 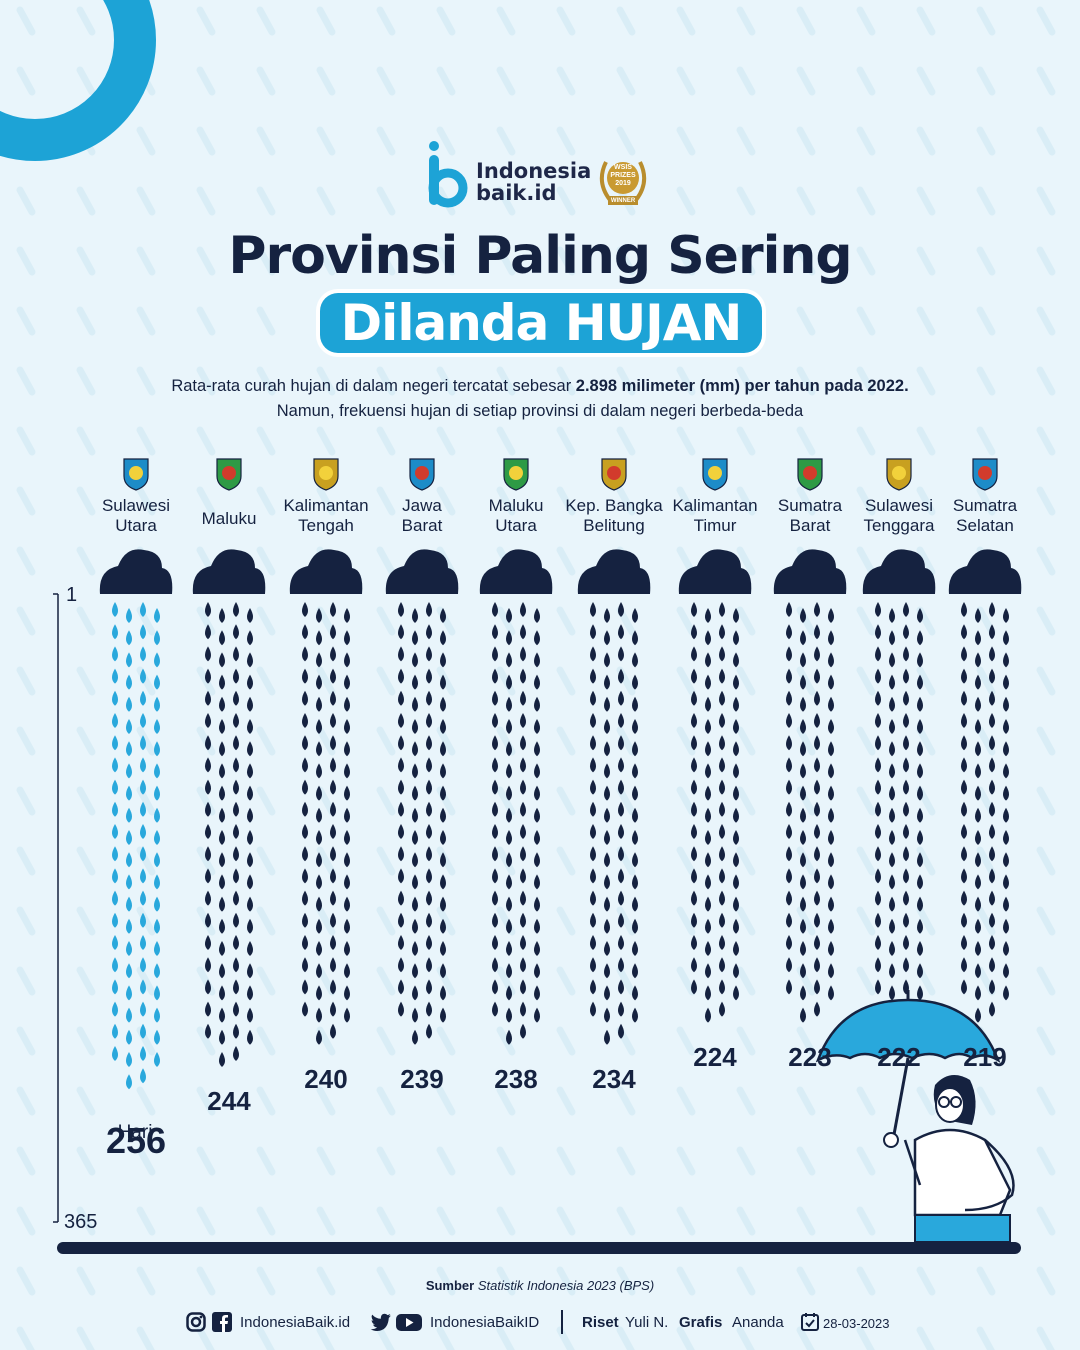 What do you see at coordinates (566, 1285) in the screenshot?
I see `source-text: Statistik Indonesia 2023 (BPS)` at bounding box center [566, 1285].